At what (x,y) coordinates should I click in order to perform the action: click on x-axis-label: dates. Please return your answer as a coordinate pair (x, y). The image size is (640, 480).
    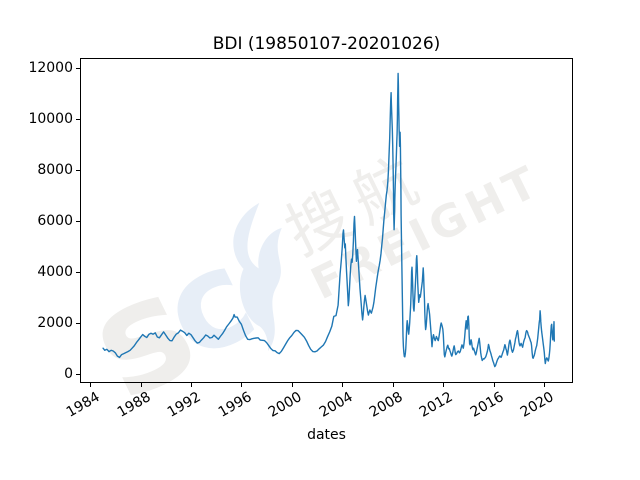
    Looking at the image, I should click on (326, 435).